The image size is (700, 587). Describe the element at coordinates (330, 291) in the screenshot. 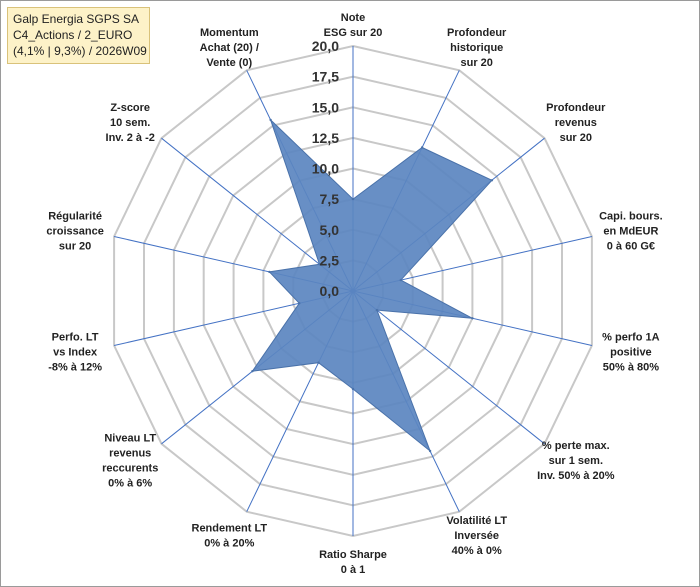

I see `tick-label: 0,0` at that location.